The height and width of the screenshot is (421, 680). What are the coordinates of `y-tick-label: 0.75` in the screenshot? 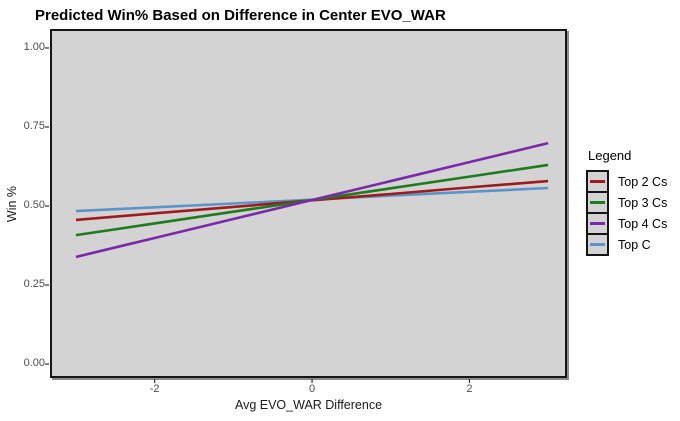 It's located at (34, 125).